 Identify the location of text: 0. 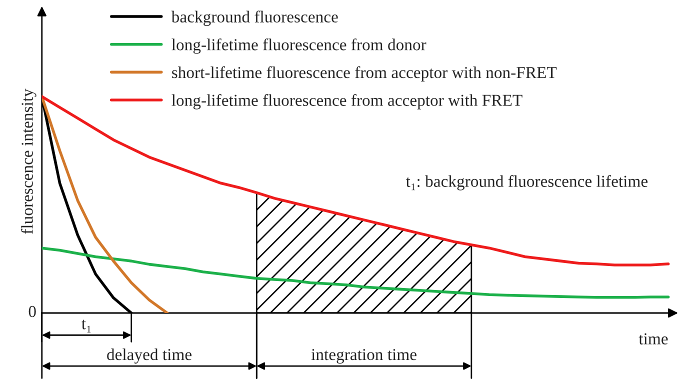
(32, 312).